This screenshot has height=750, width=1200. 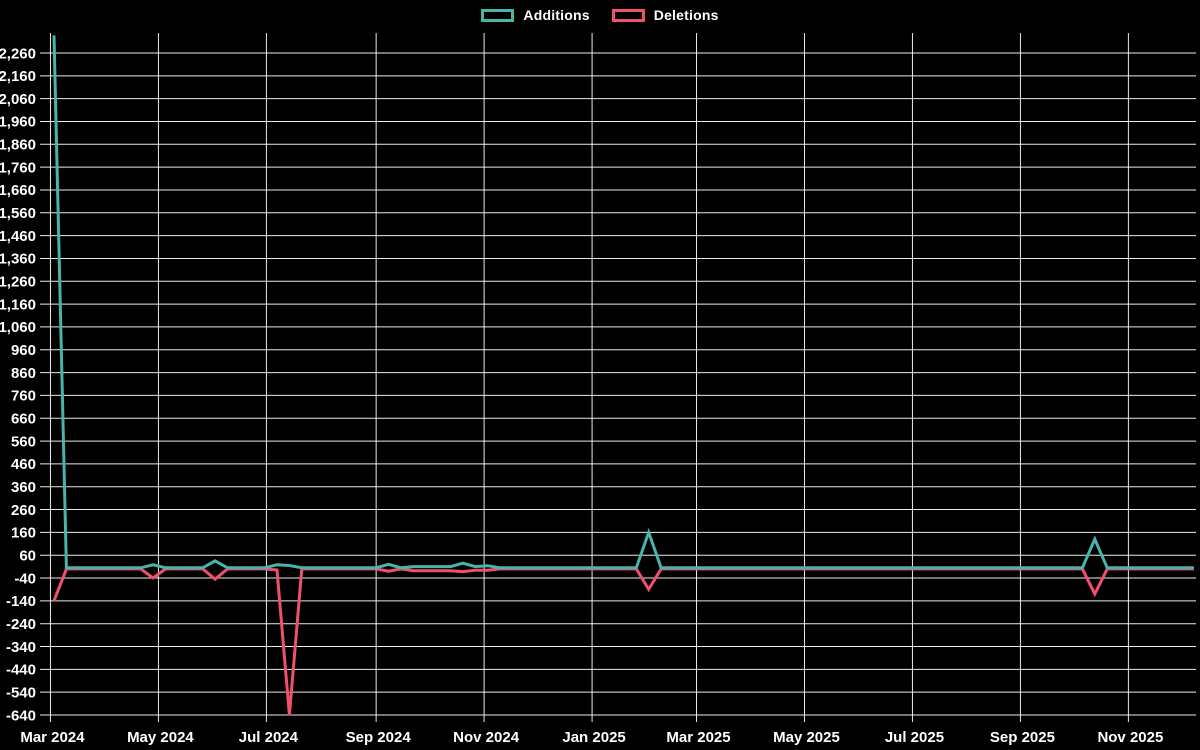 I want to click on y-axis-label: -40, so click(x=25, y=578).